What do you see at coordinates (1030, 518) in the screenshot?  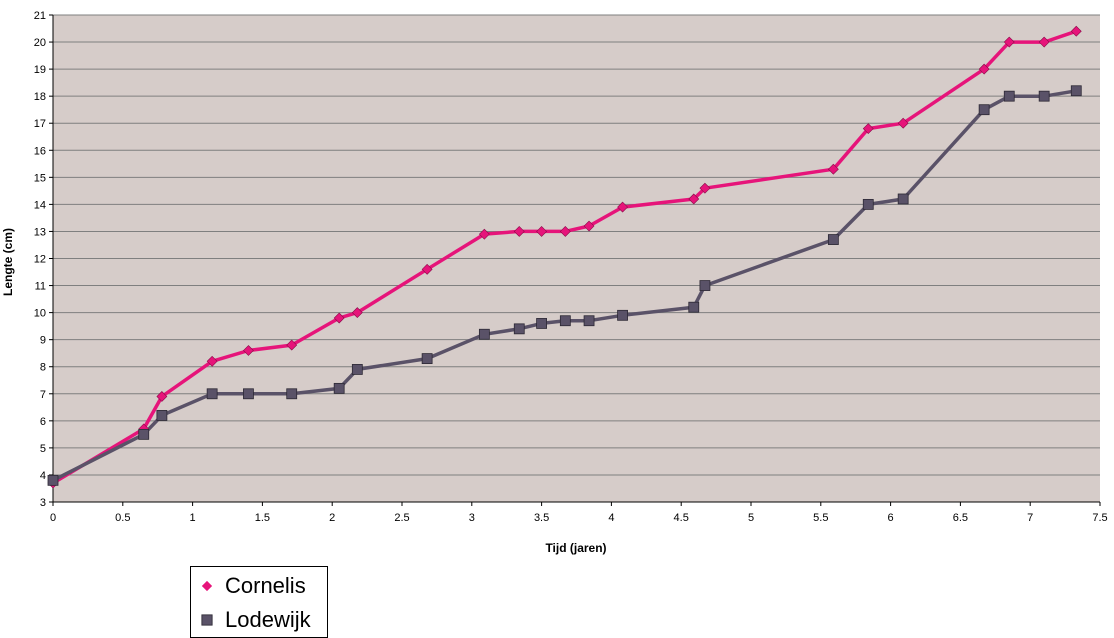 I see `x-tick-label: 7` at bounding box center [1030, 518].